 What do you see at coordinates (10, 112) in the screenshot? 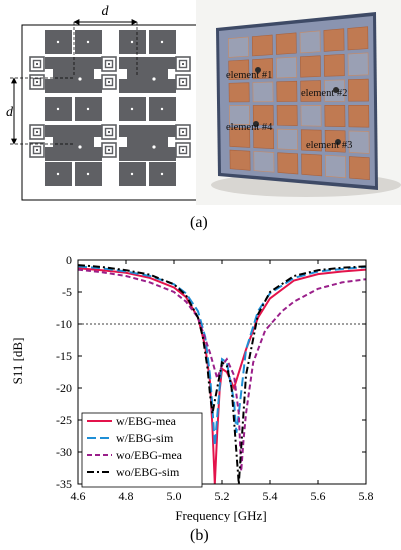
I see `dim-label-vertical: d` at bounding box center [10, 112].